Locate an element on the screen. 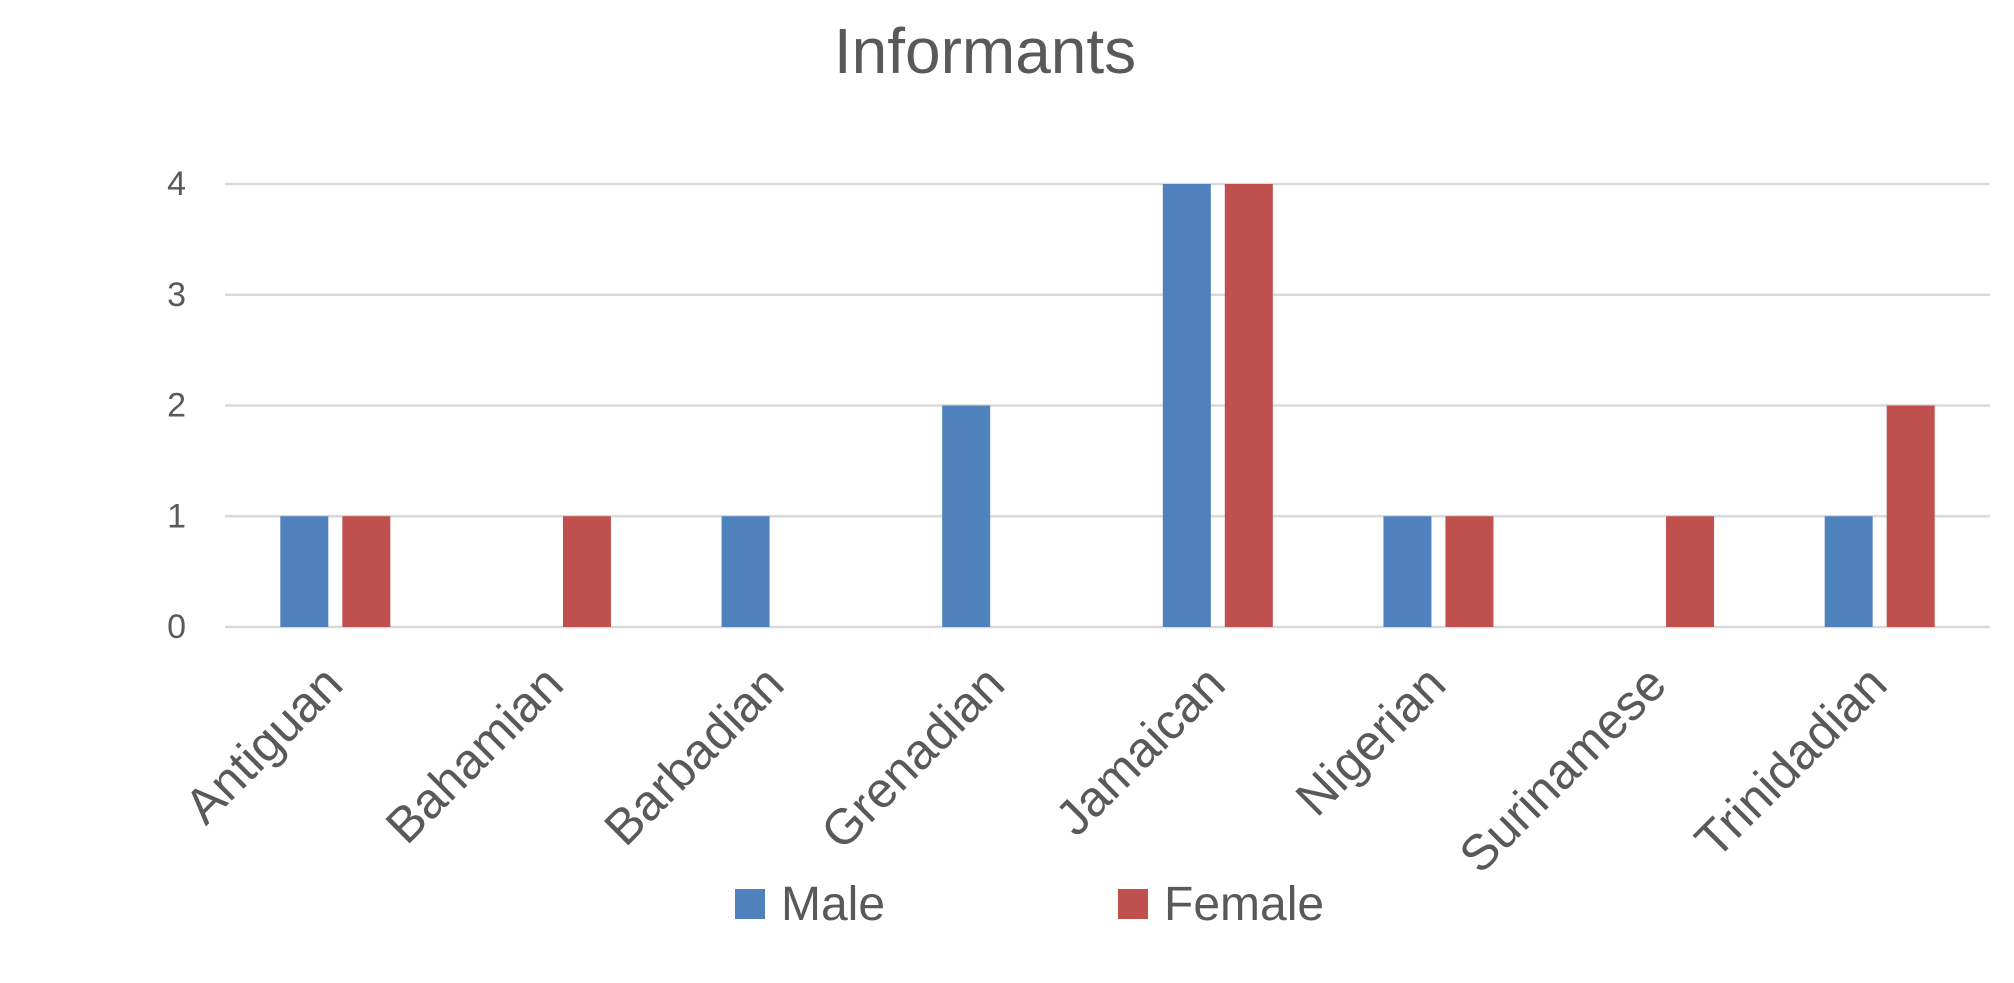 Image resolution: width=2014 pixels, height=983 pixels. y-tick-label: 0 is located at coordinates (176, 627).